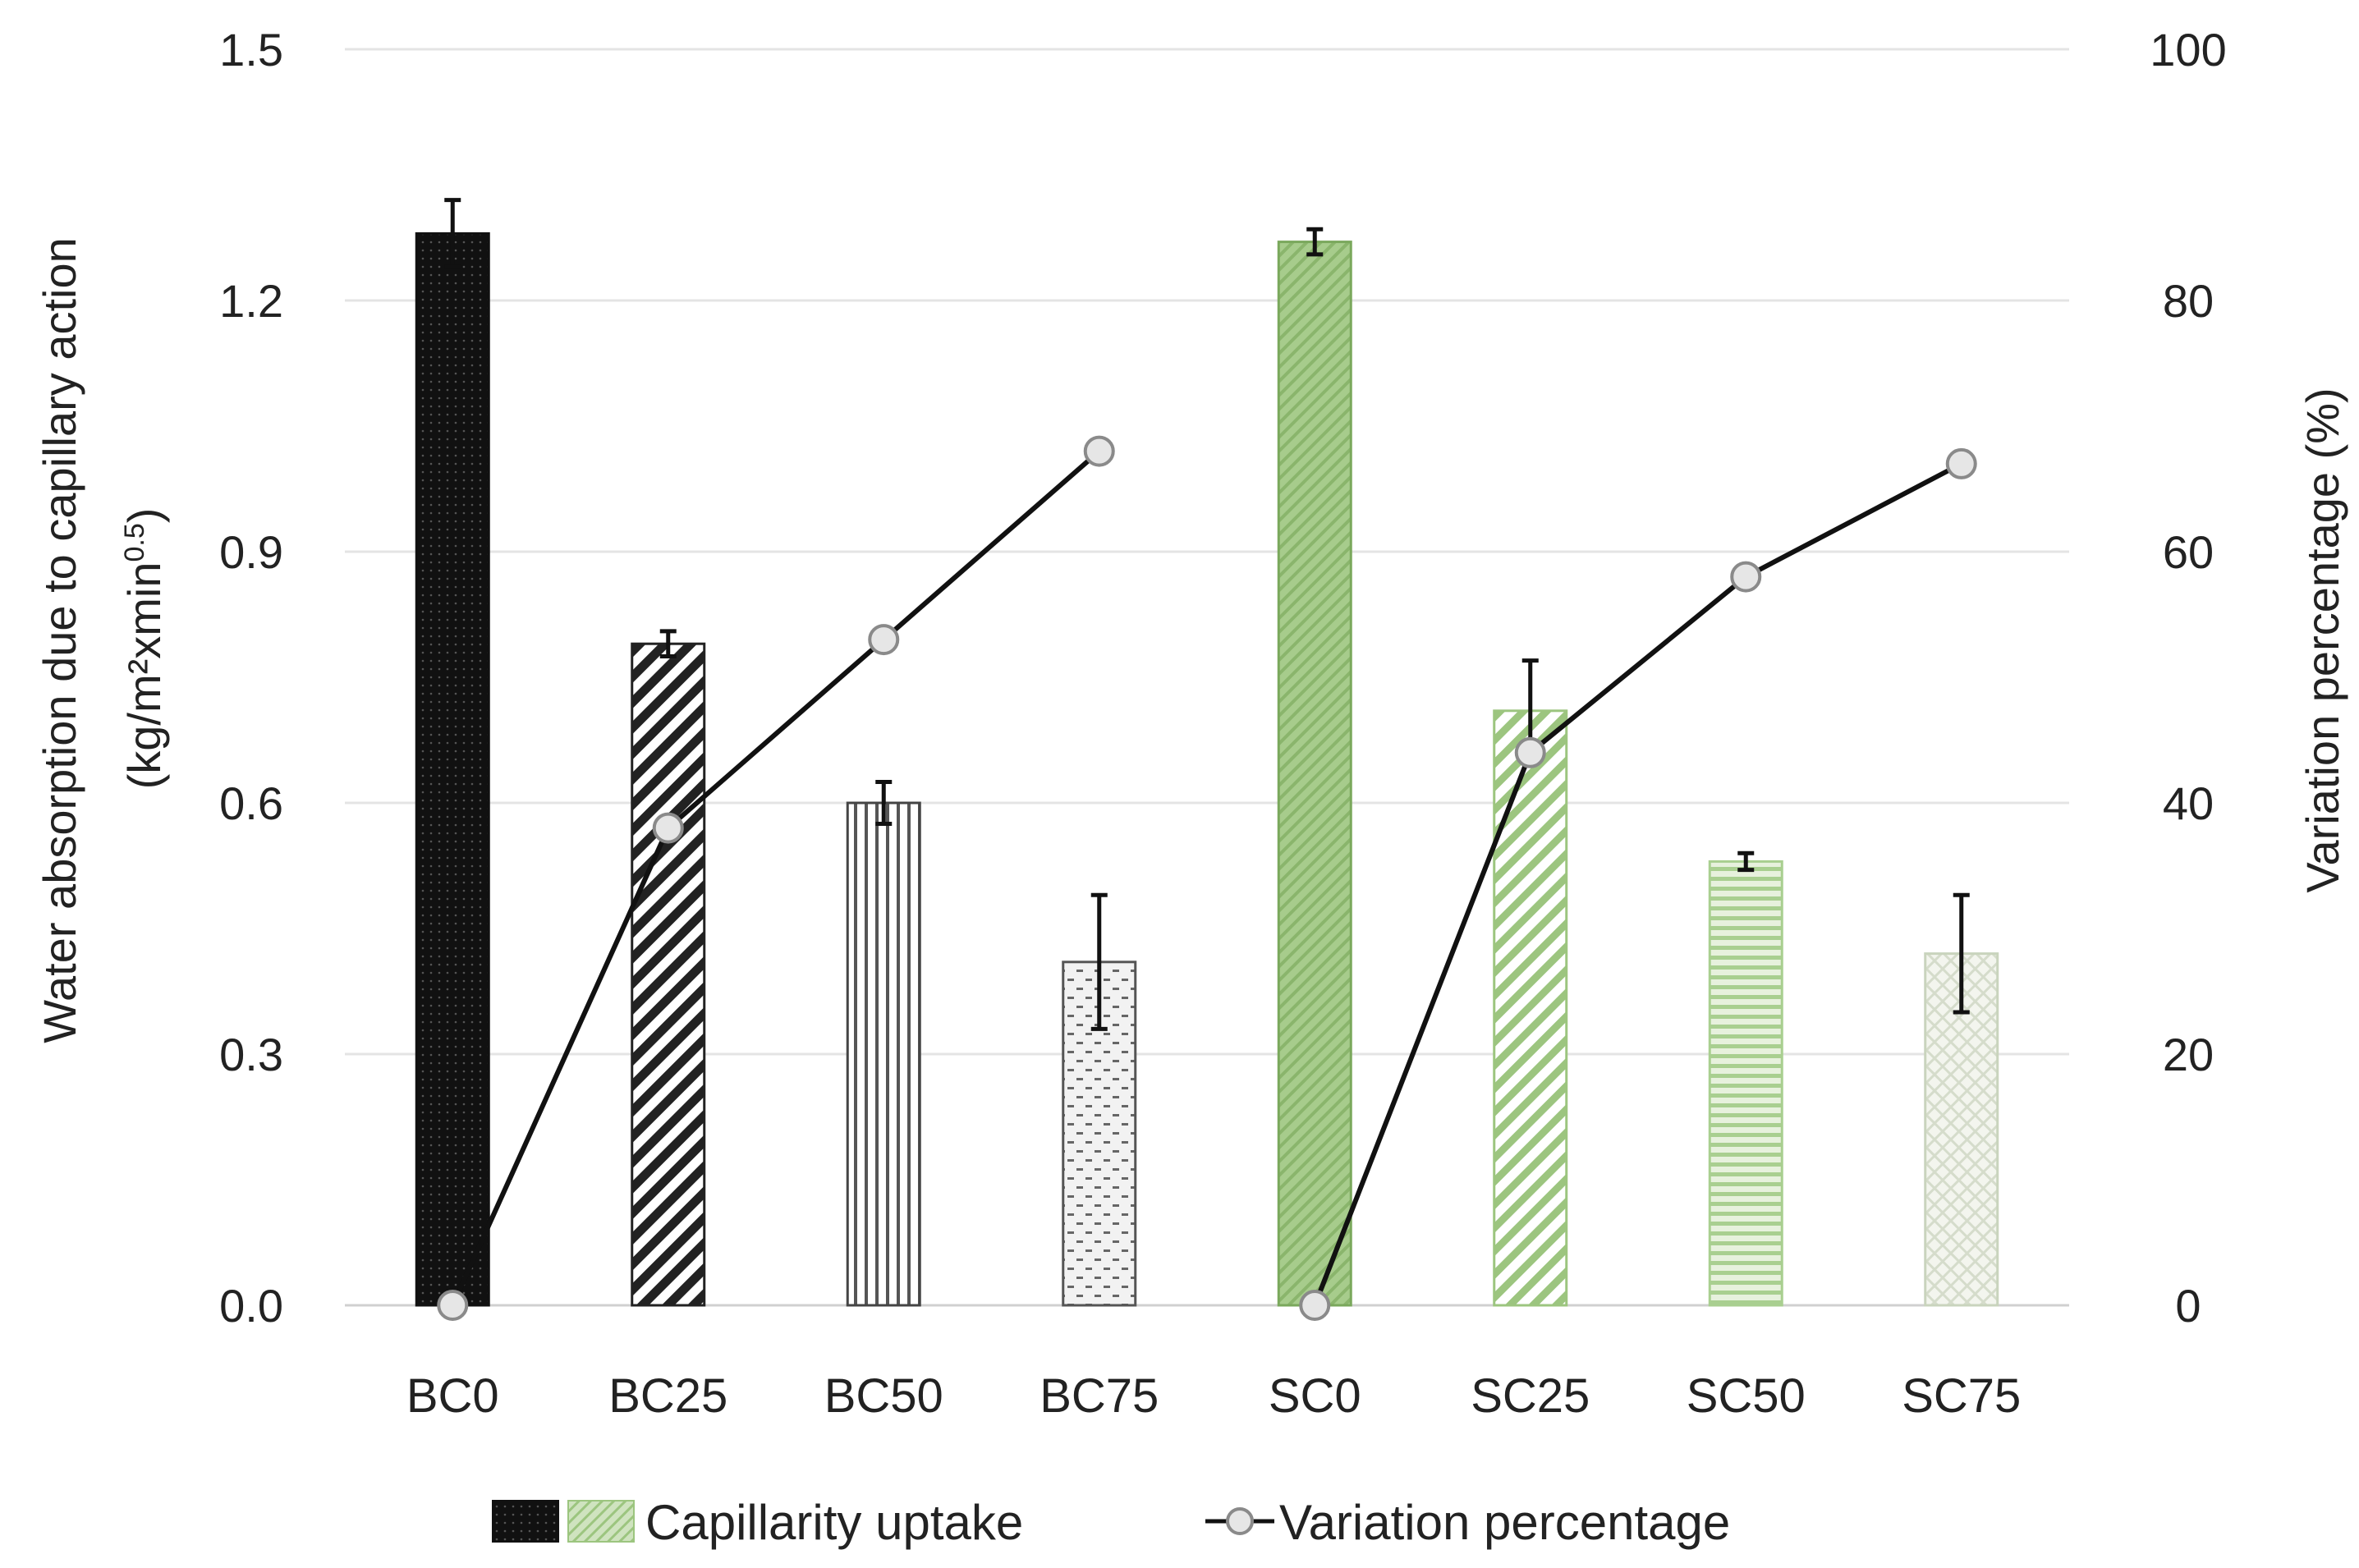 The image size is (2359, 1568). I want to click on category-label-bc75: BC75, so click(1099, 1396).